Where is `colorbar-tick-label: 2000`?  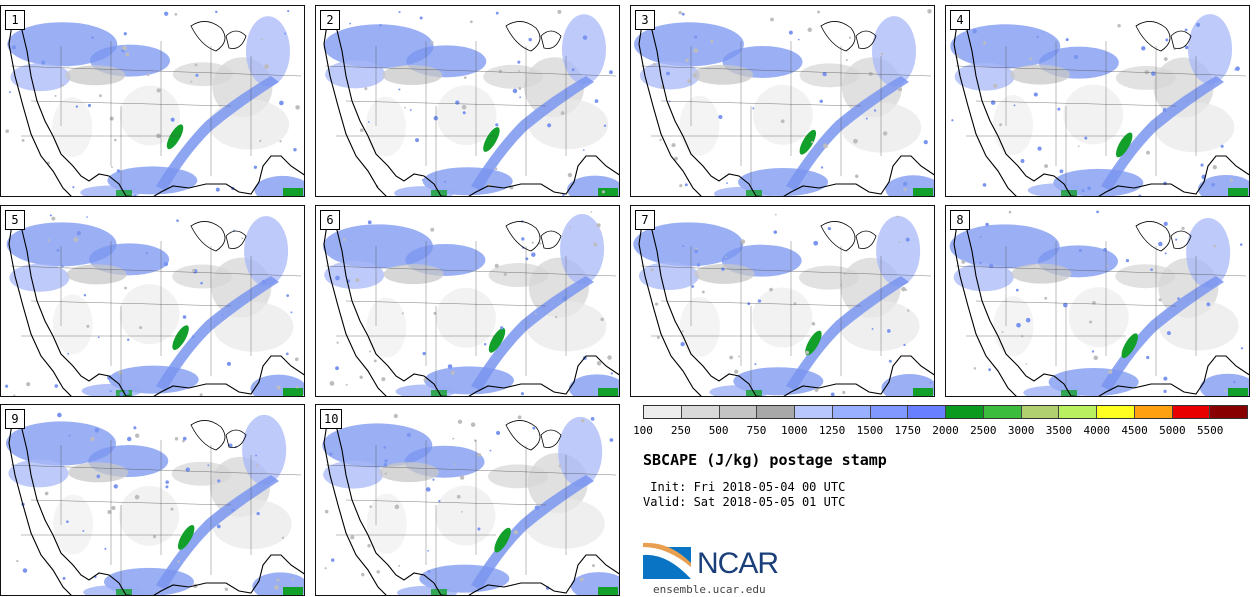 colorbar-tick-label: 2000 is located at coordinates (945, 430).